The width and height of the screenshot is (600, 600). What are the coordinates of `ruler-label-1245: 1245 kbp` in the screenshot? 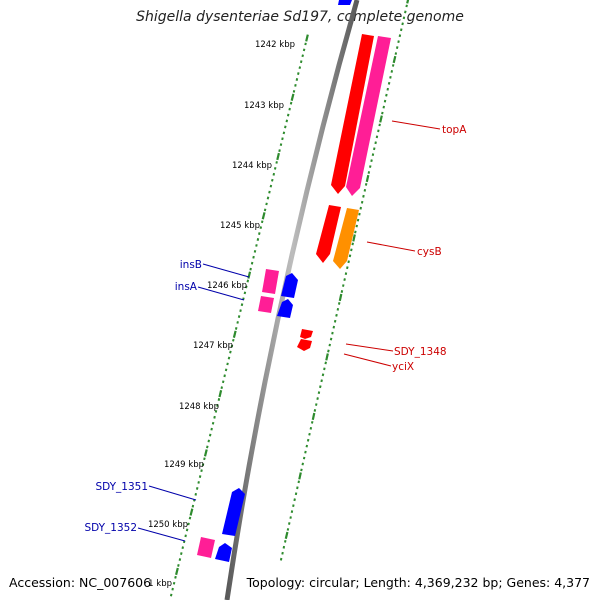 It's located at (240, 226).